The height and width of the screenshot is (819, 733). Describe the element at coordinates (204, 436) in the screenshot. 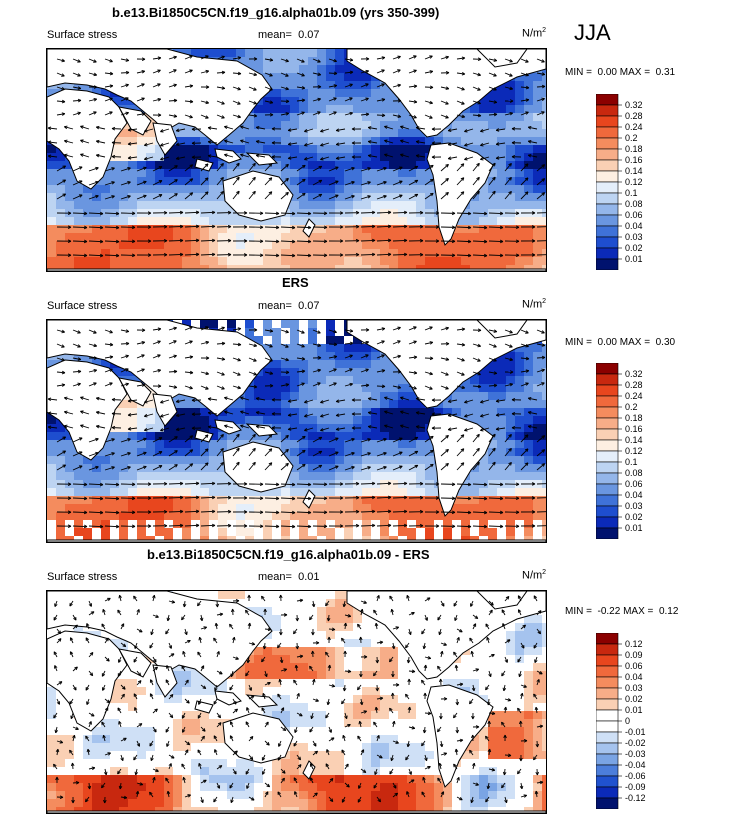

I see `coastline` at that location.